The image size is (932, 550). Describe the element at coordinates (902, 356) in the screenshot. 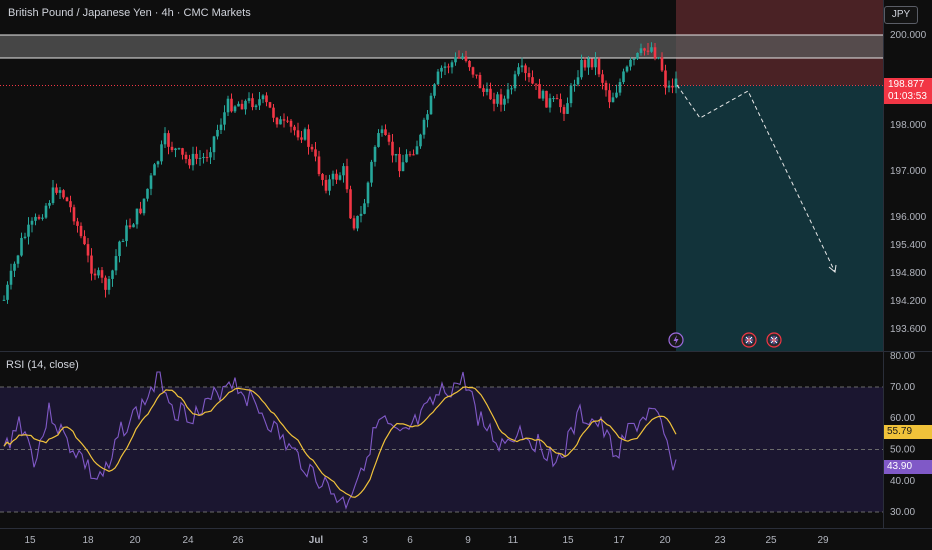

I see `rsi-axis-label: 80.00` at that location.